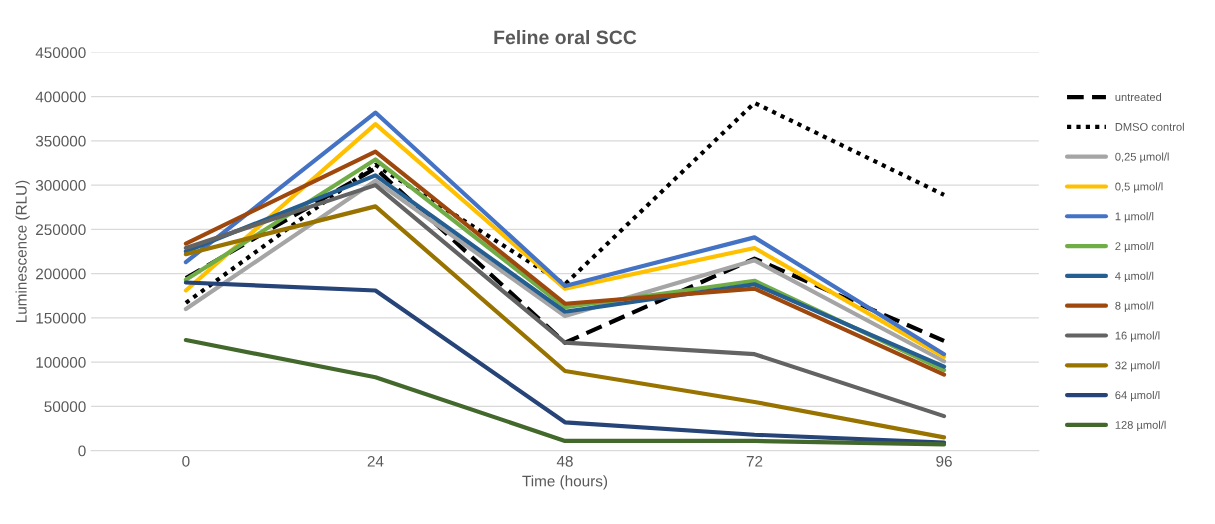  What do you see at coordinates (1138, 97) in the screenshot?
I see `legend-label: untreated` at bounding box center [1138, 97].